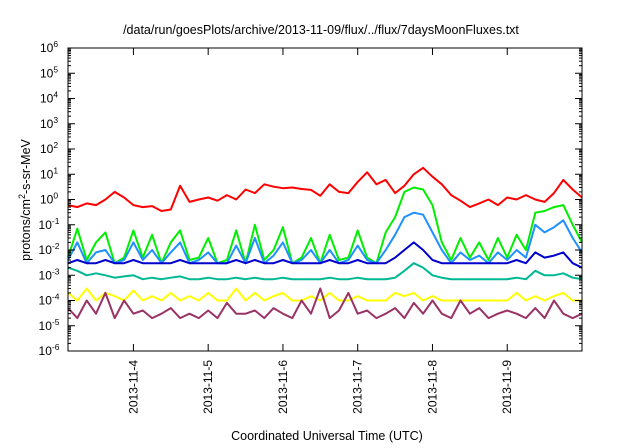  I want to click on y-tick-label: 10⁶, so click(49, 47).